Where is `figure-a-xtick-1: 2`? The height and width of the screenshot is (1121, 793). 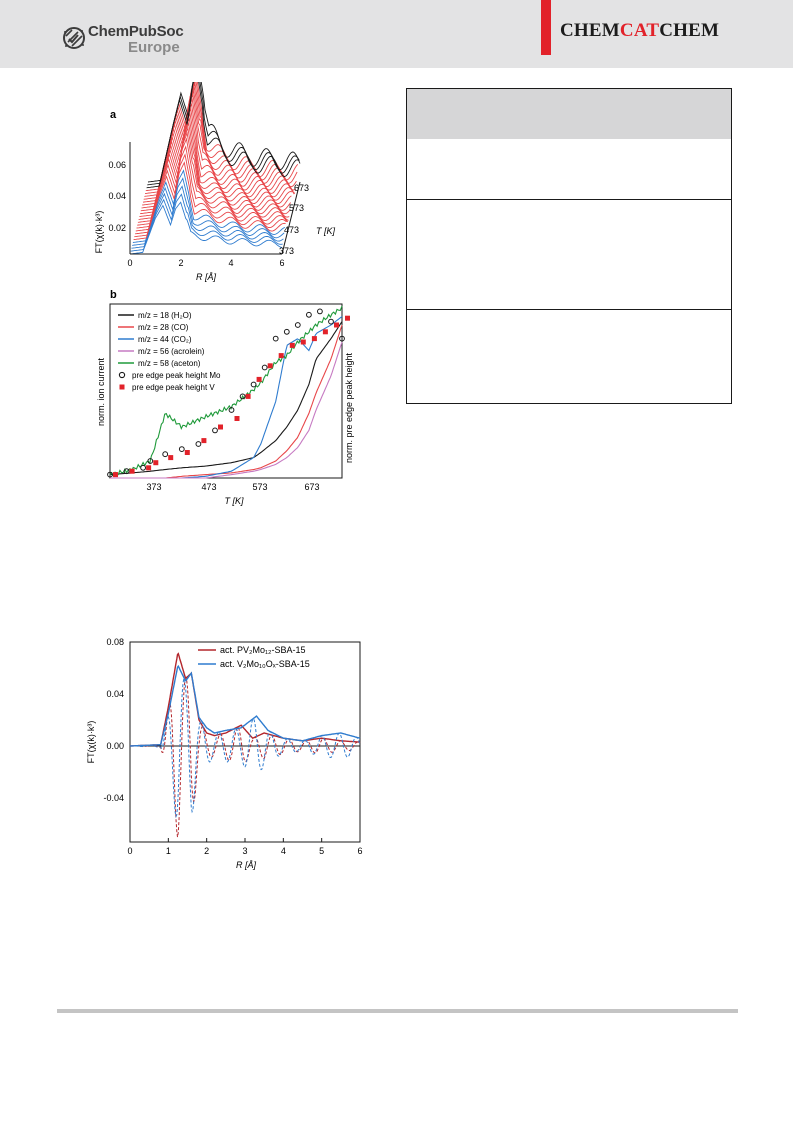 figure-a-xtick-1: 2 is located at coordinates (180, 263).